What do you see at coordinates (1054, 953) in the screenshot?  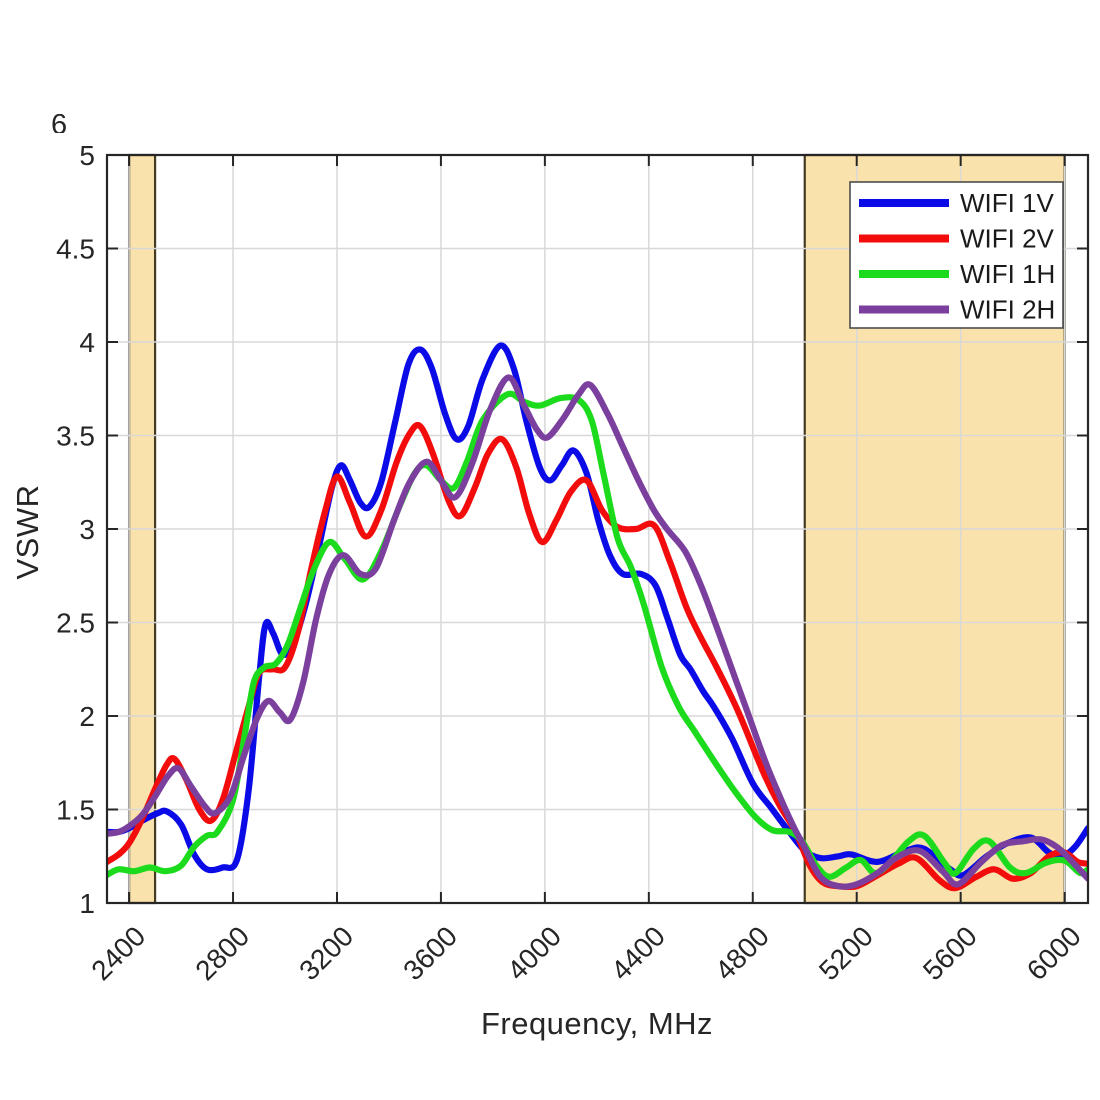 I see `x-tick-label-6000: 6000` at bounding box center [1054, 953].